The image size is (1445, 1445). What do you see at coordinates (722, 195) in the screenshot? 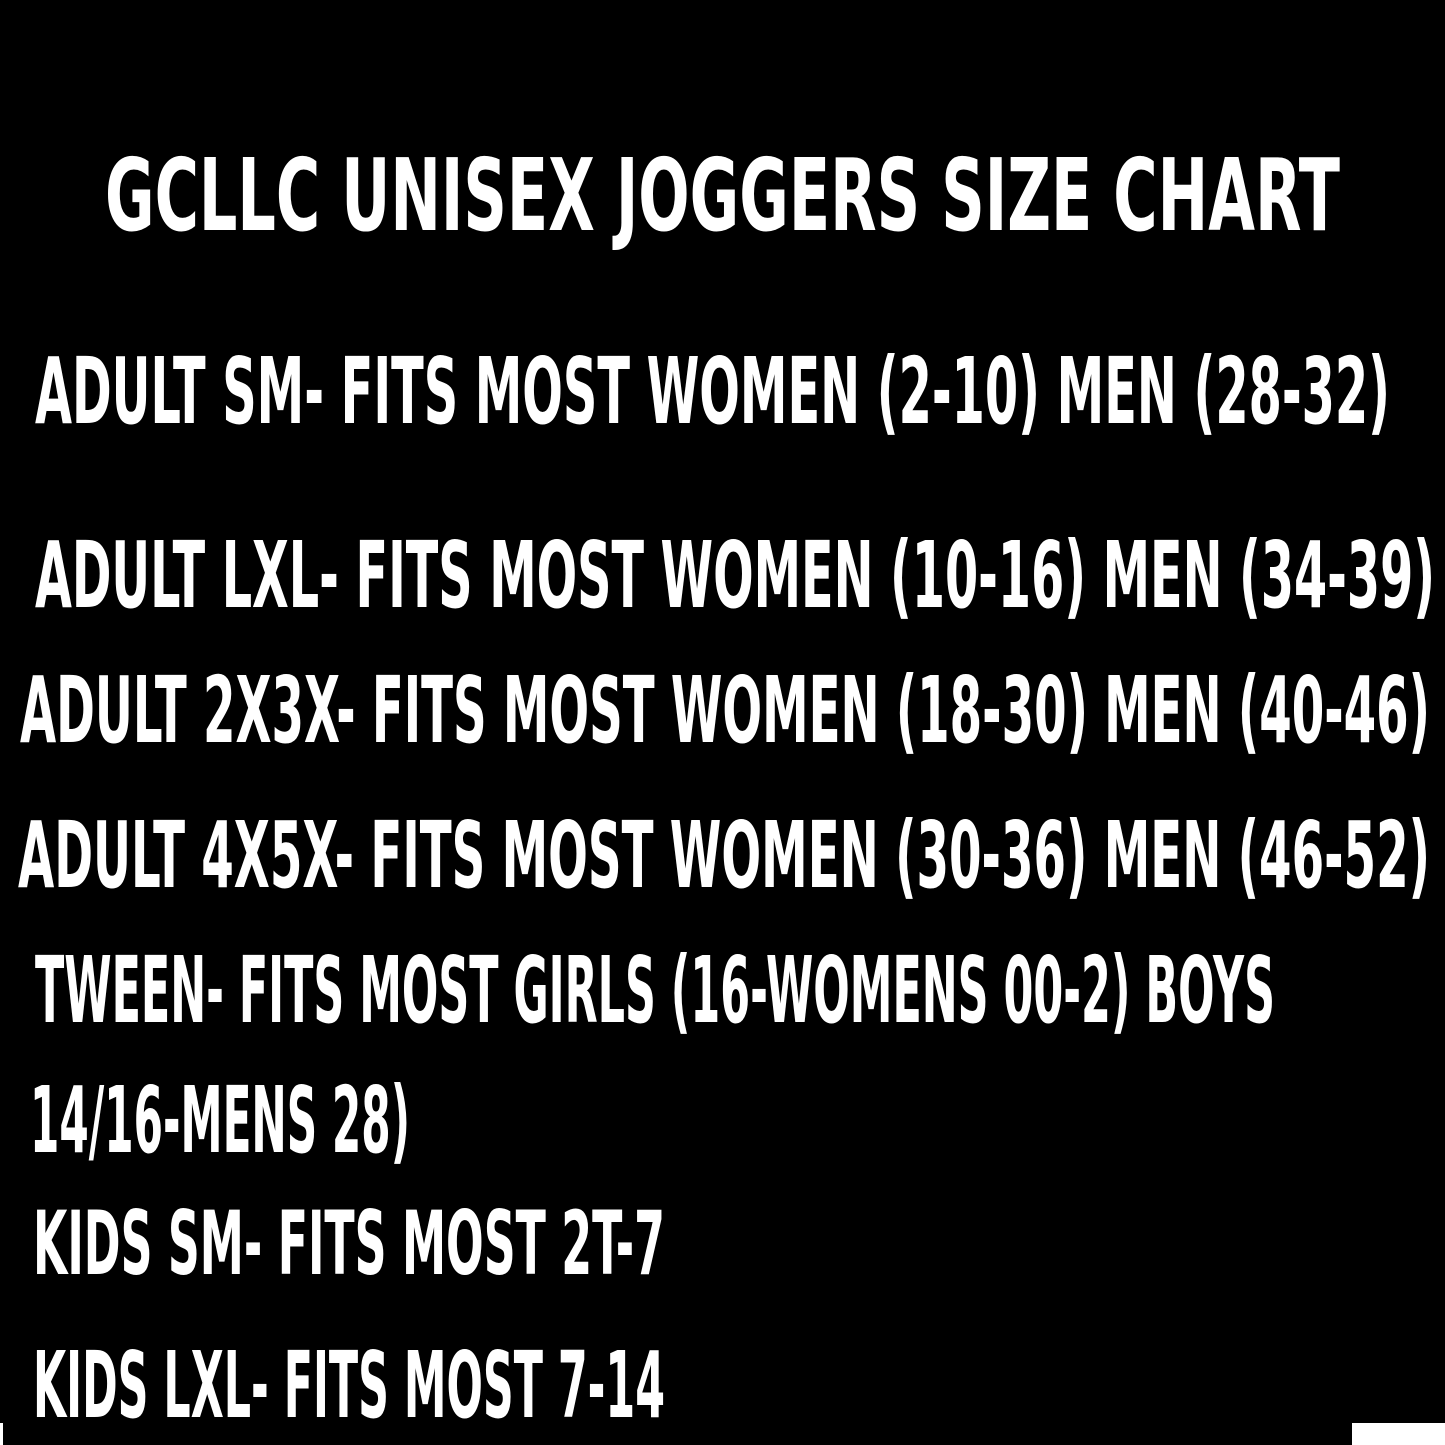
I see `chart-title: GCLLC UNISEX JOGGERS SIZE CHART` at bounding box center [722, 195].